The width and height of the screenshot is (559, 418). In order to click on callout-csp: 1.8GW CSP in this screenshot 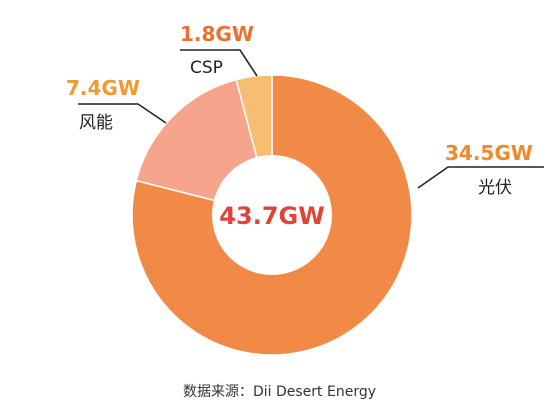, I will do `click(219, 50)`.